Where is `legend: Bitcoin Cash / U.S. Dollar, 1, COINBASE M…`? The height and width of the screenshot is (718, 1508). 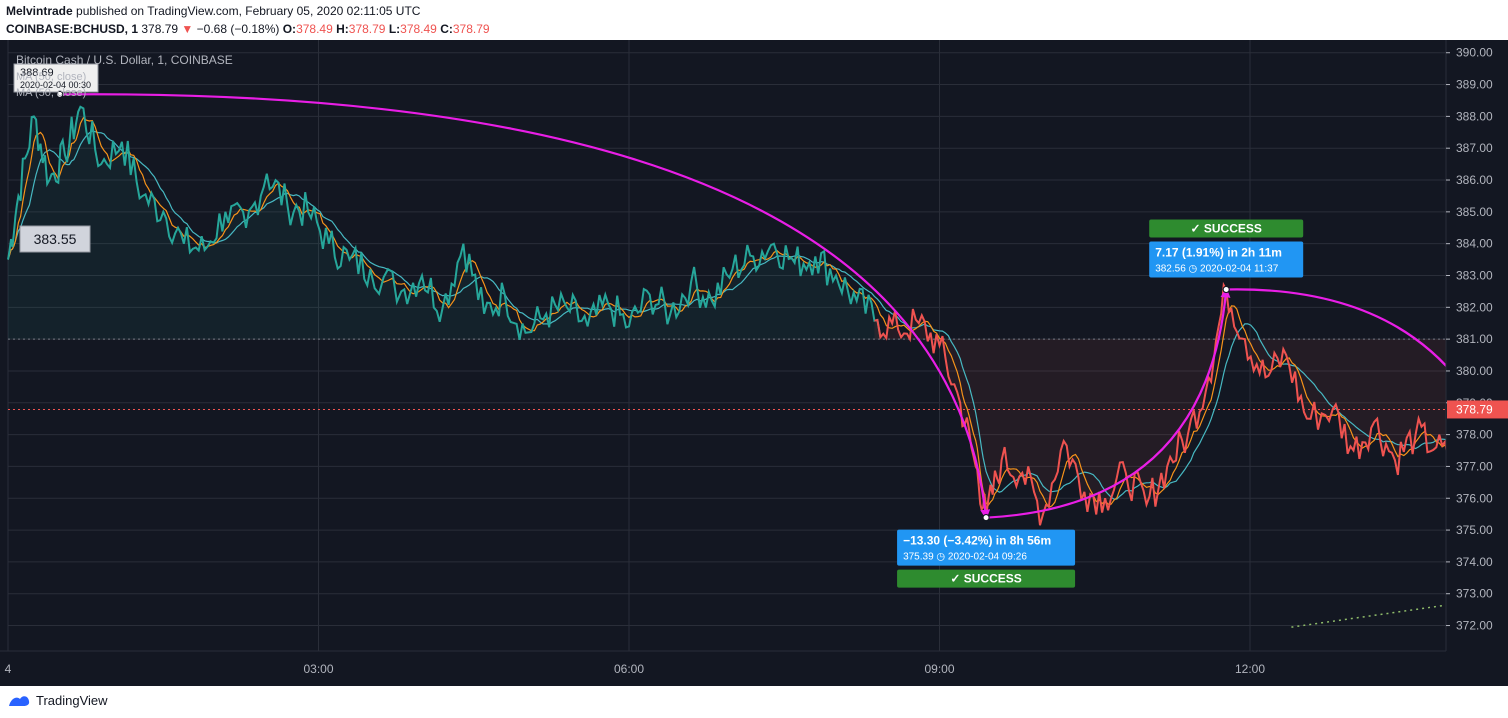
legend: Bitcoin Cash / U.S. Dollar, 1, COINBASE M… is located at coordinates (124, 76).